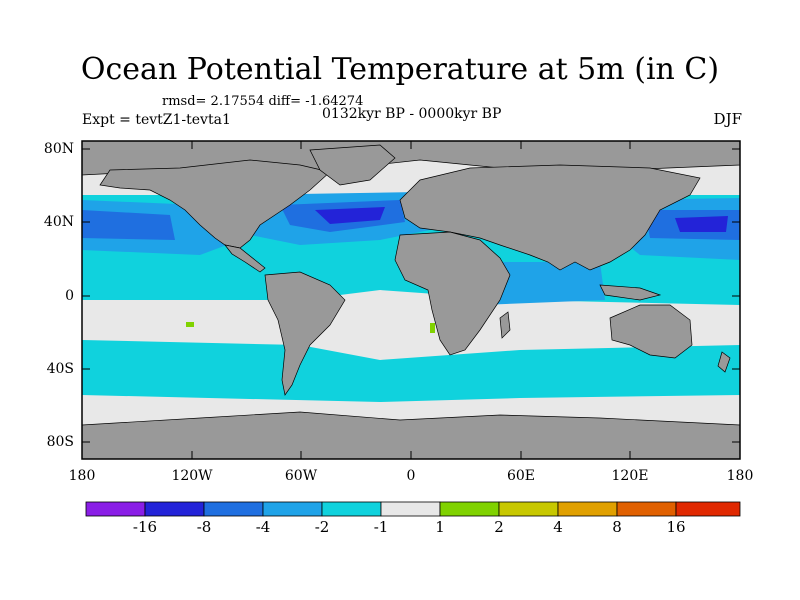  Describe the element at coordinates (192, 476) in the screenshot. I see `x-tick-label: 120W` at that location.